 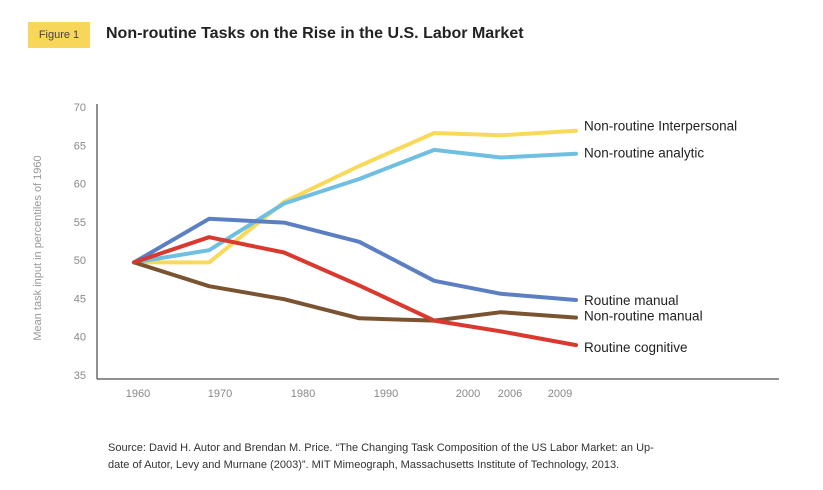 I want to click on series-label: Non-routine analytic, so click(x=644, y=153).